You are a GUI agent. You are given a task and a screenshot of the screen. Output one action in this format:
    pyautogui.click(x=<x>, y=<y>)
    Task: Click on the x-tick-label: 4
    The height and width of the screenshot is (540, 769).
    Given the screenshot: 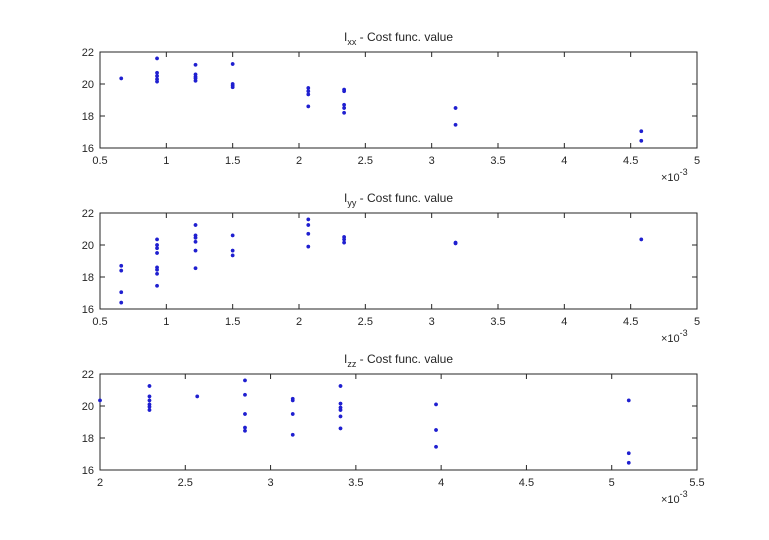 What is the action you would take?
    pyautogui.click(x=564, y=322)
    